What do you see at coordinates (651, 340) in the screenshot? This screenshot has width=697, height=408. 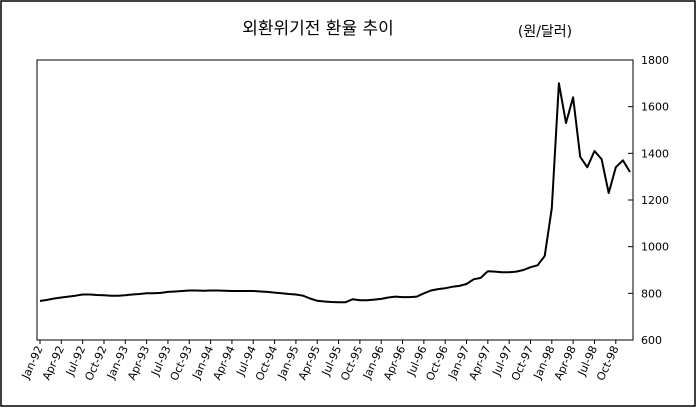 I see `y-tick-label: 600` at bounding box center [651, 340].